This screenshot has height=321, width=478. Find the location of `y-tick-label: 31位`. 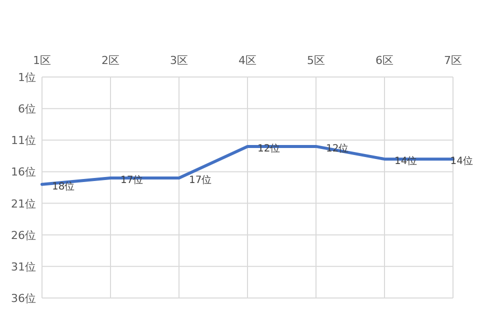

y-tick-label: 31位 is located at coordinates (23, 267).